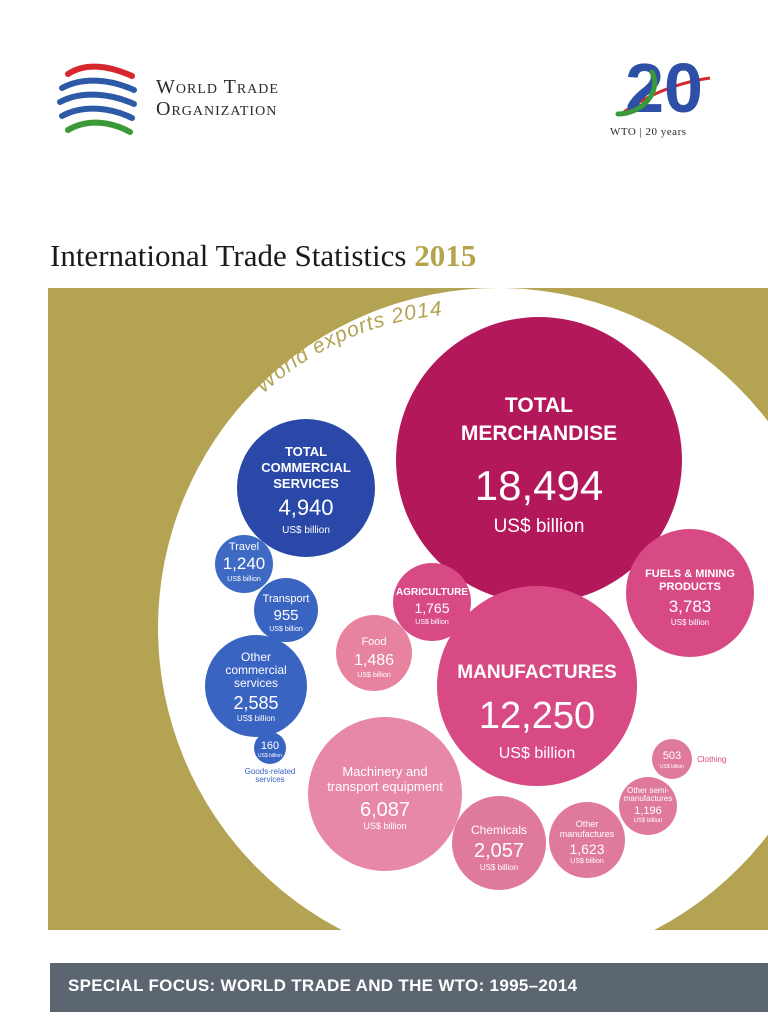  What do you see at coordinates (690, 606) in the screenshot?
I see `bubble-value: 3,783` at bounding box center [690, 606].